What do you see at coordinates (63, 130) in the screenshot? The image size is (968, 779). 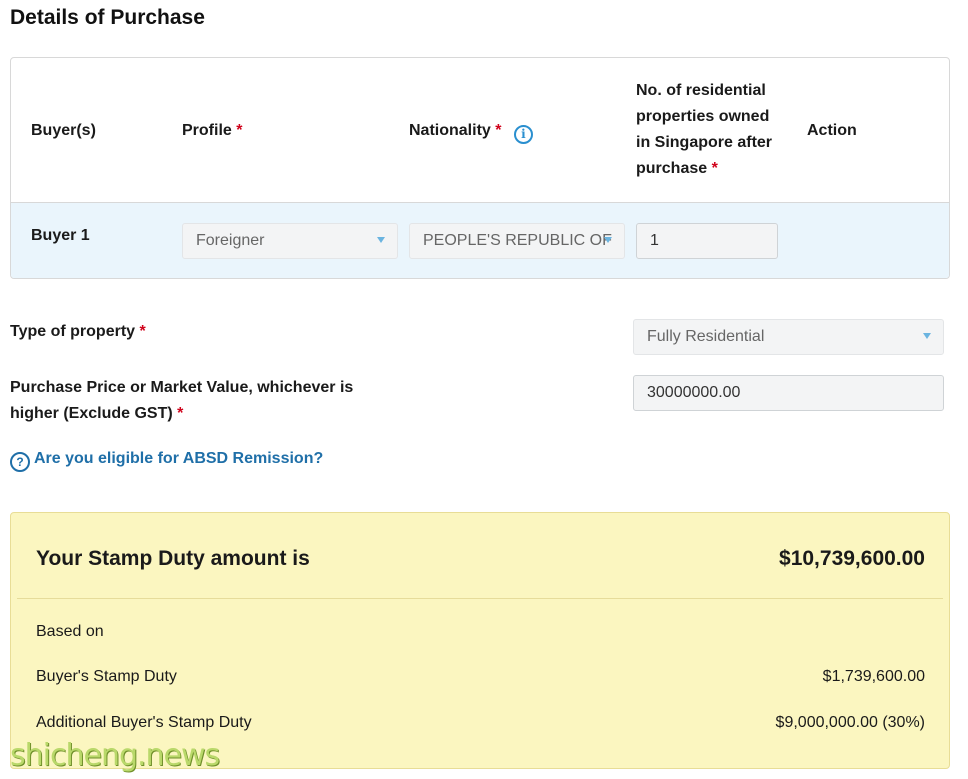 I see `header-buyers: Buyer(s)` at bounding box center [63, 130].